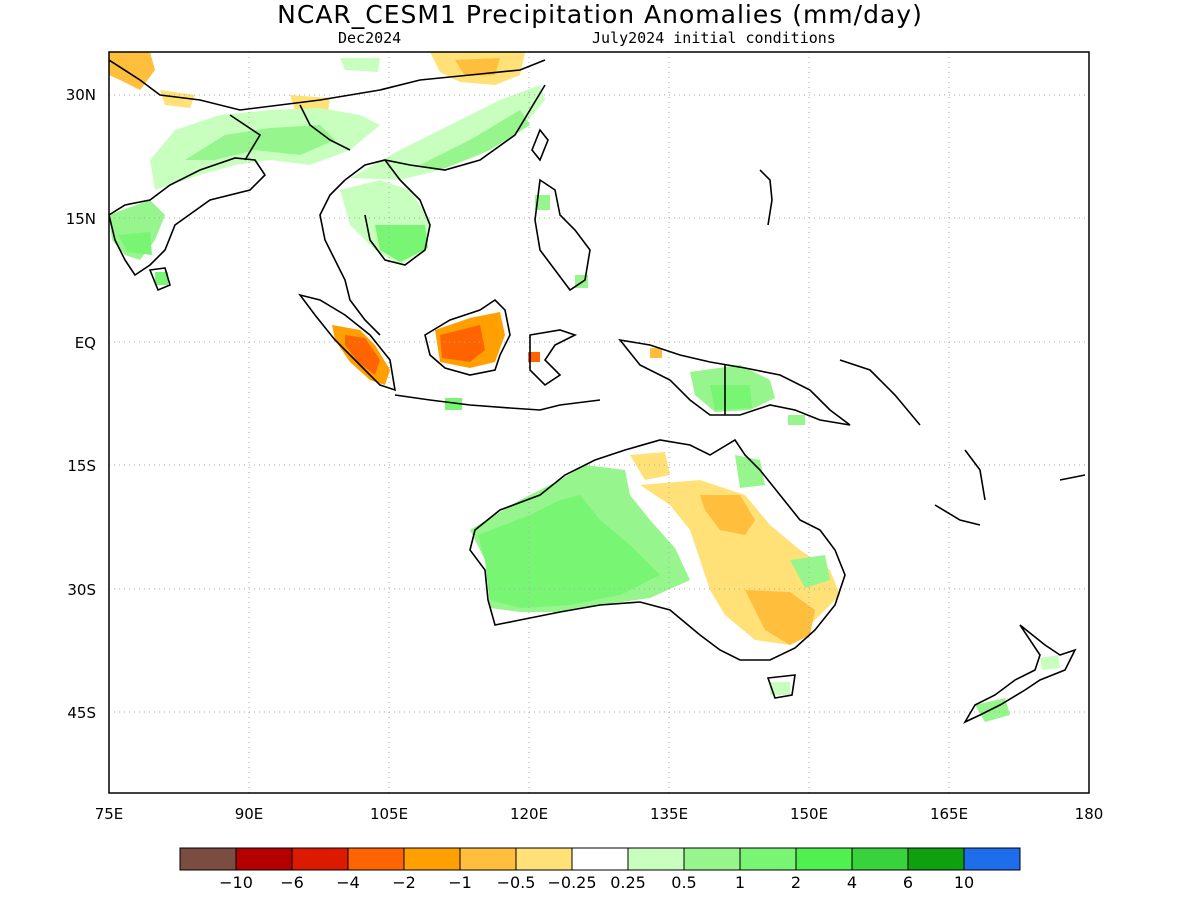  What do you see at coordinates (81, 404) in the screenshot?
I see `latitude-ticks: 30N 15N EQ 15S 30S 45S` at bounding box center [81, 404].